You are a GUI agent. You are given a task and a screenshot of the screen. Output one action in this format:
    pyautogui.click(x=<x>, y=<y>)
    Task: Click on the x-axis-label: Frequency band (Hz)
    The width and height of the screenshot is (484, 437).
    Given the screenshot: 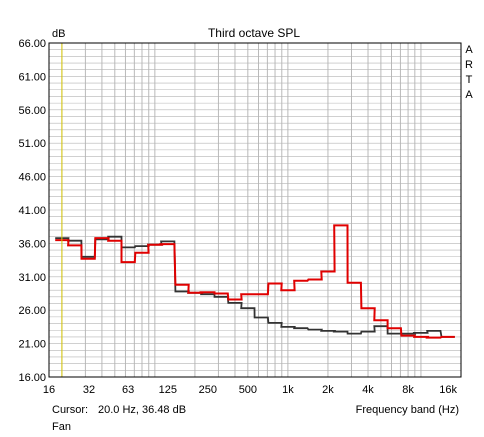 What is the action you would take?
    pyautogui.click(x=407, y=410)
    